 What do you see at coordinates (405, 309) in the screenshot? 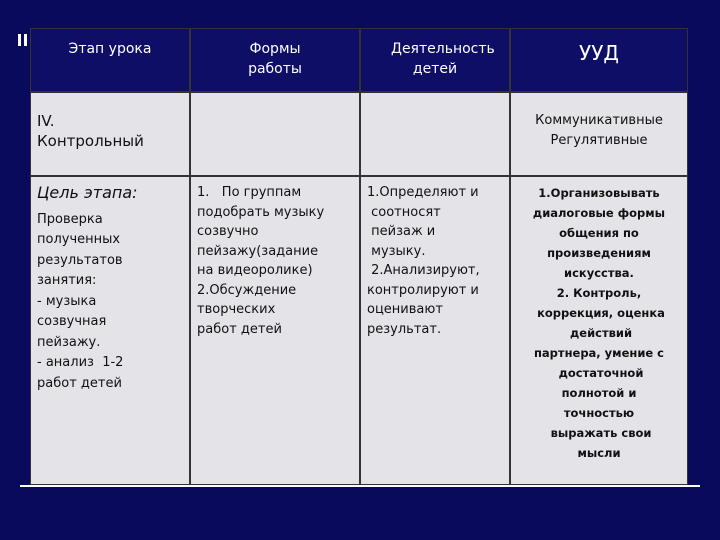
I see `cell-text: оценивают` at bounding box center [405, 309].